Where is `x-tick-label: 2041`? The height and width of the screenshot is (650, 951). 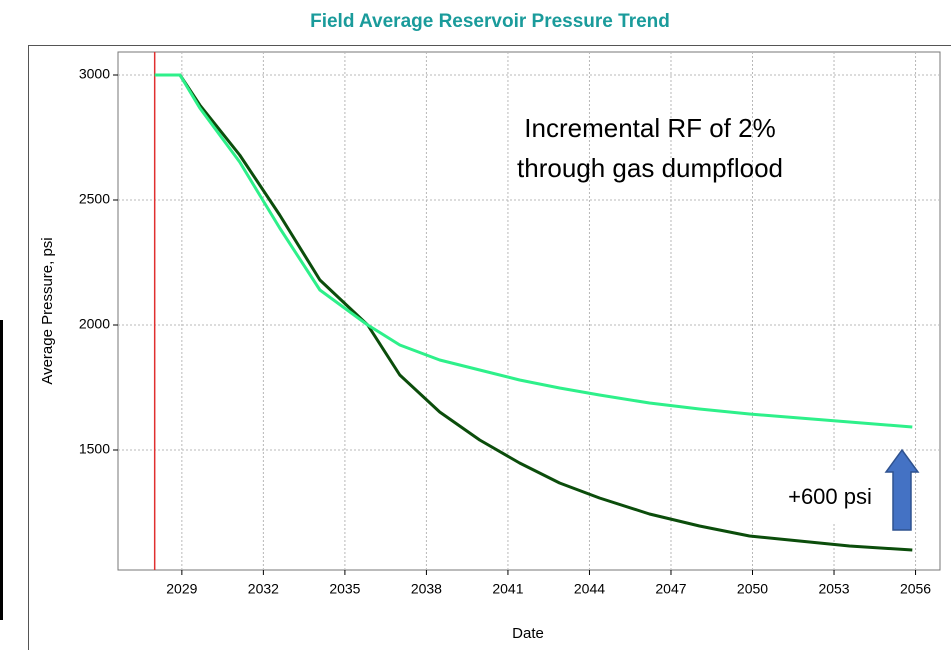
x-tick-label: 2041 is located at coordinates (507, 589).